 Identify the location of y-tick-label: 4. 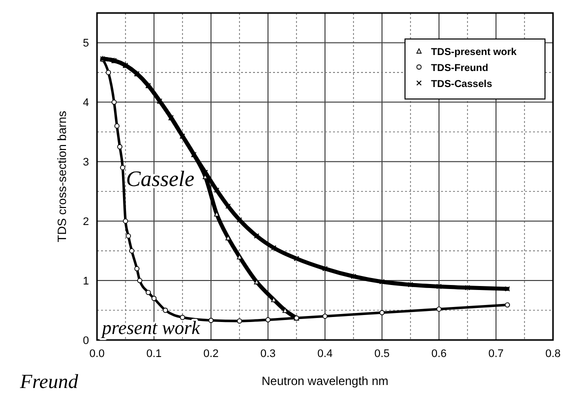
(85, 103).